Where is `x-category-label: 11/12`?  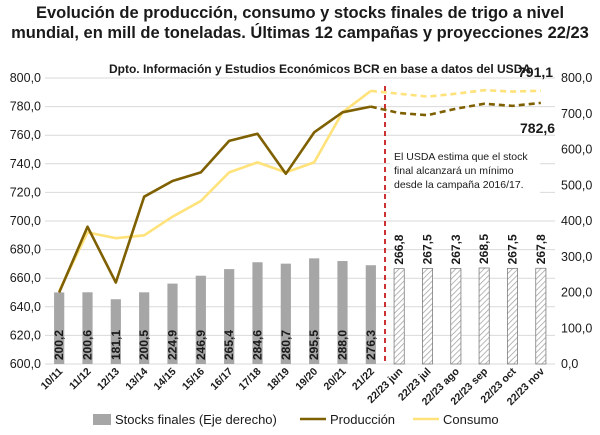 x-category-label: 11/12 is located at coordinates (80, 379).